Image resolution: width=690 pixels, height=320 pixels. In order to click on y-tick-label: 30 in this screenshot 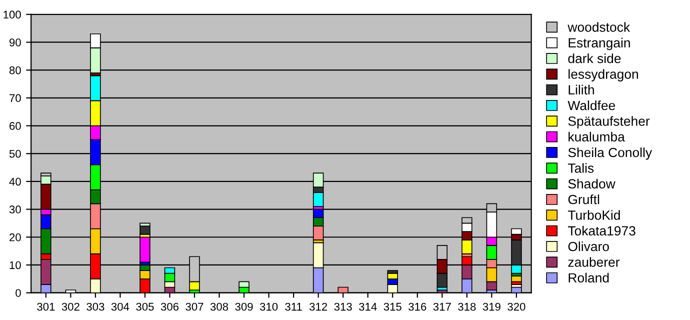, I will do `click(15, 210)`.